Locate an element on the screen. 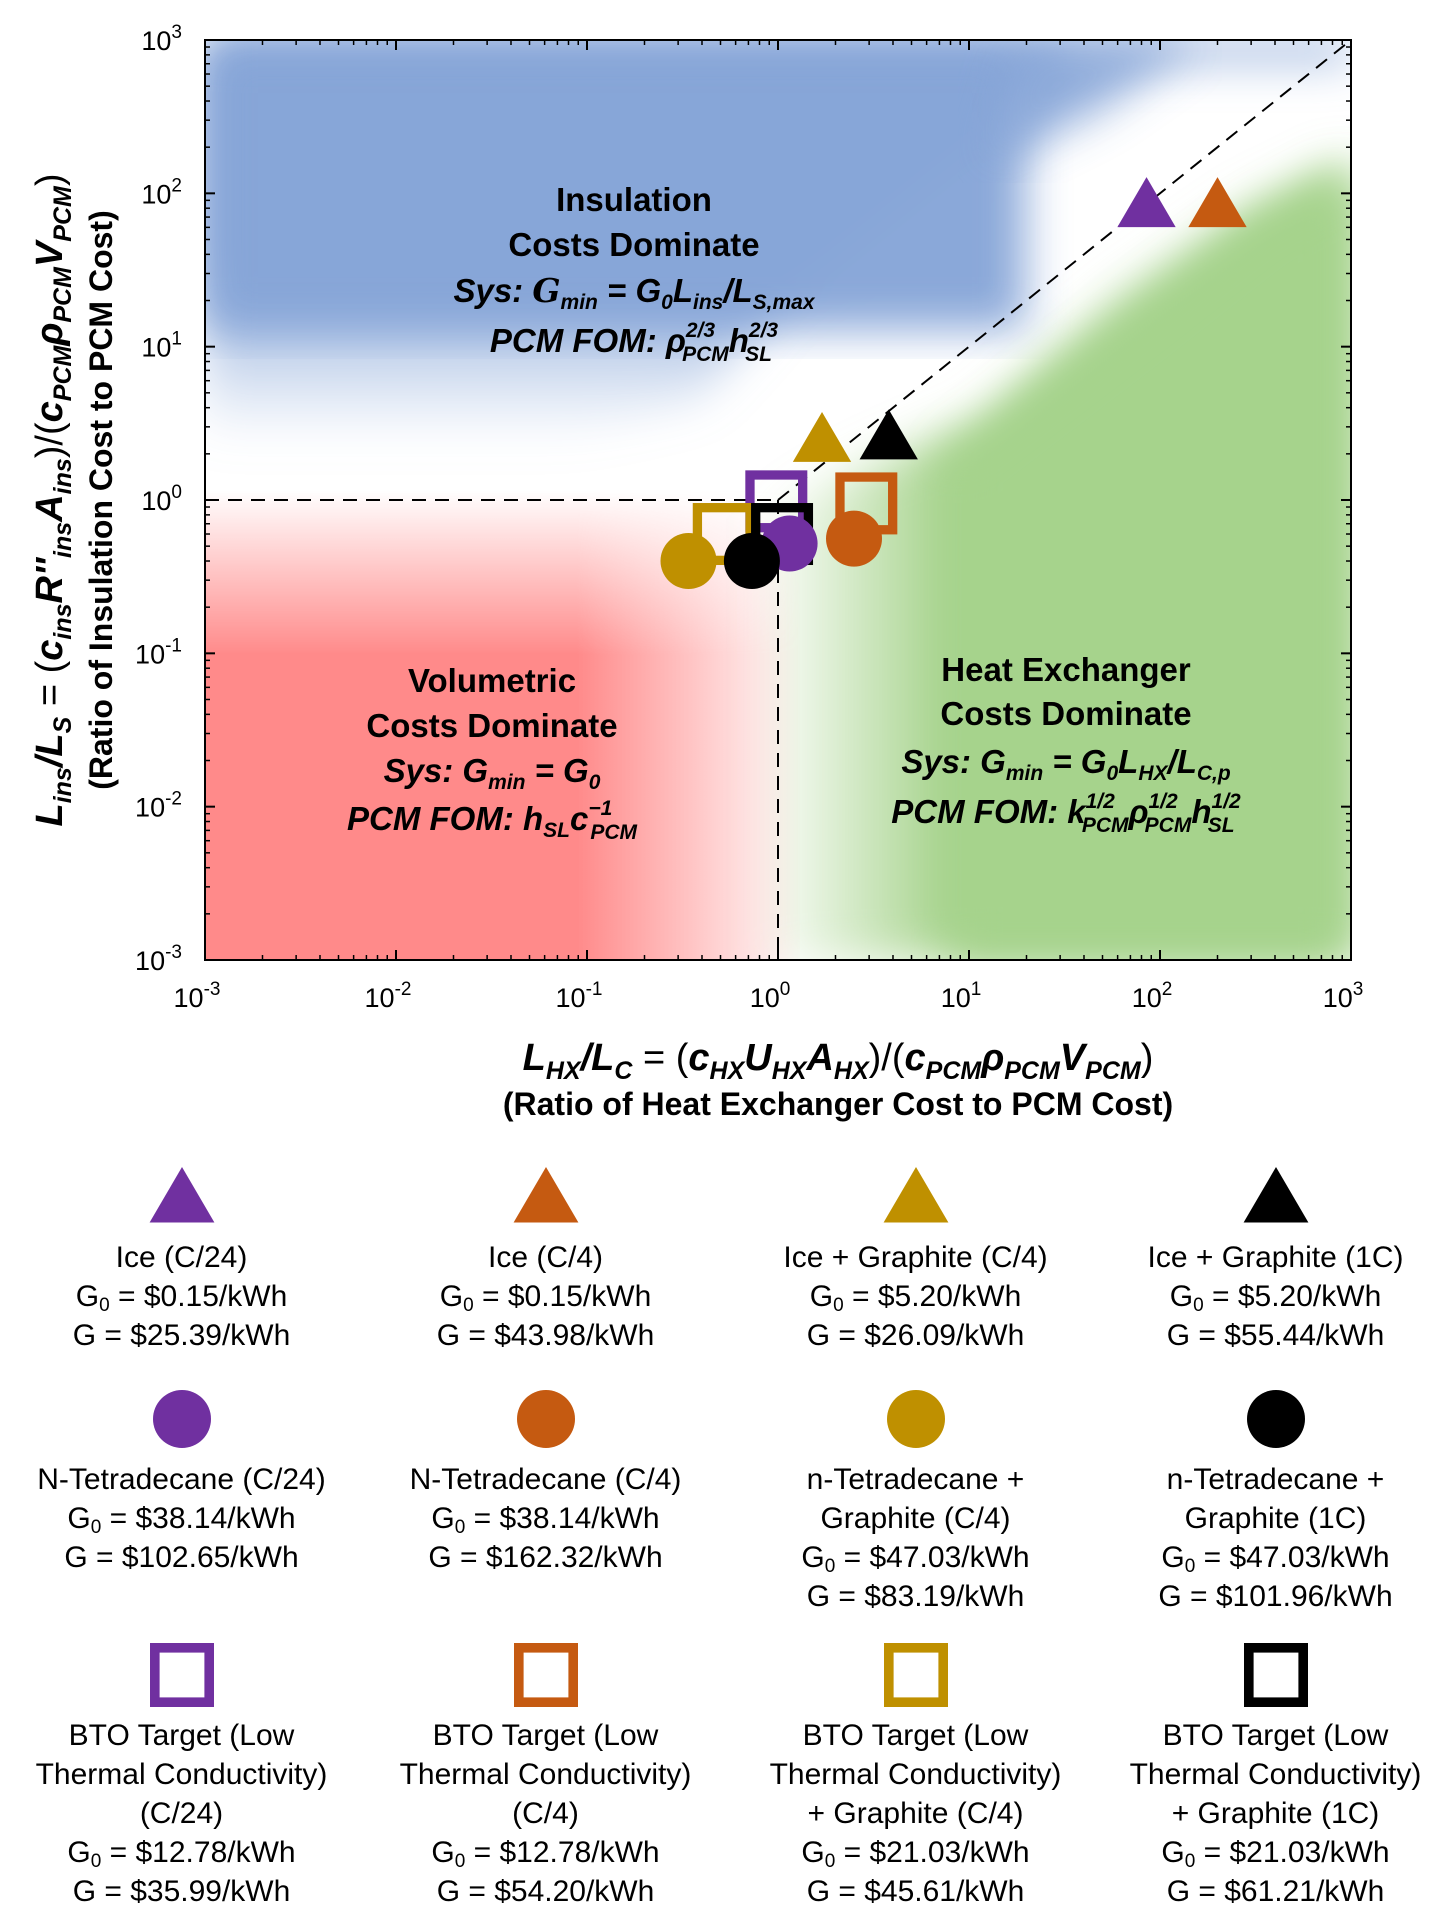 This screenshot has height=1927, width=1456. data-points is located at coordinates (953, 383).